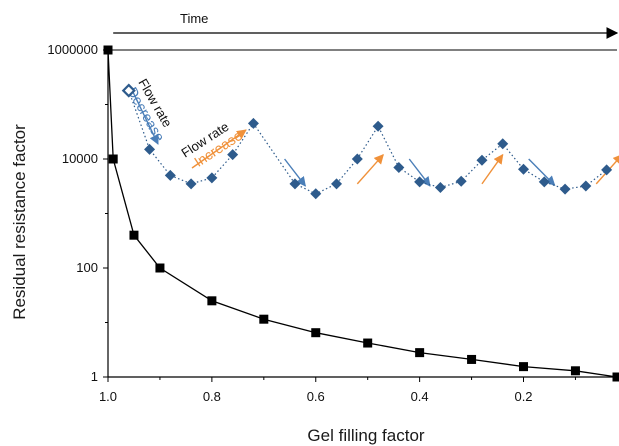 The width and height of the screenshot is (619, 446). What do you see at coordinates (80, 158) in the screenshot?
I see `y-tick-label: 10000` at bounding box center [80, 158].